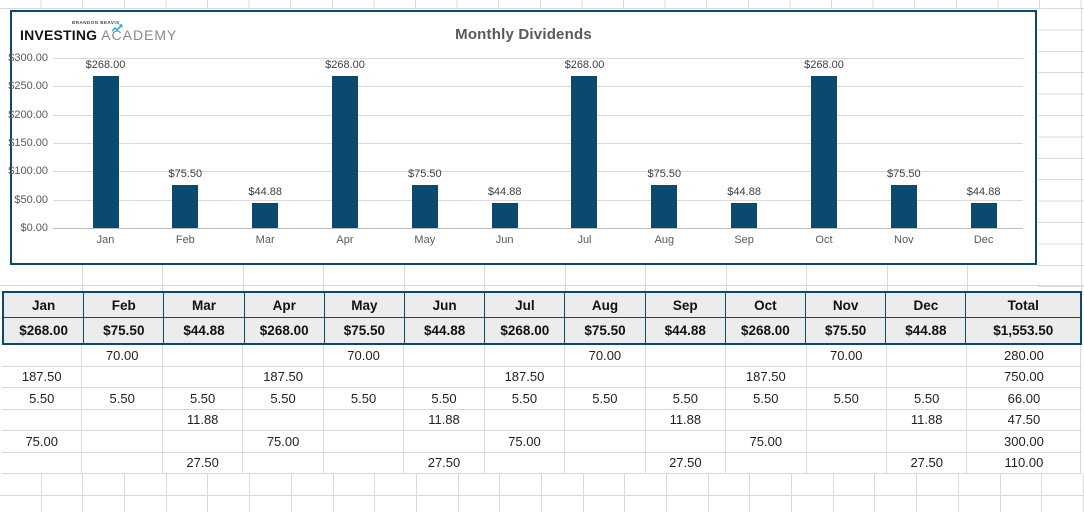 This screenshot has height=512, width=1084. Describe the element at coordinates (766, 376) in the screenshot. I see `detail-cell-r2-oct: 187.50` at that location.